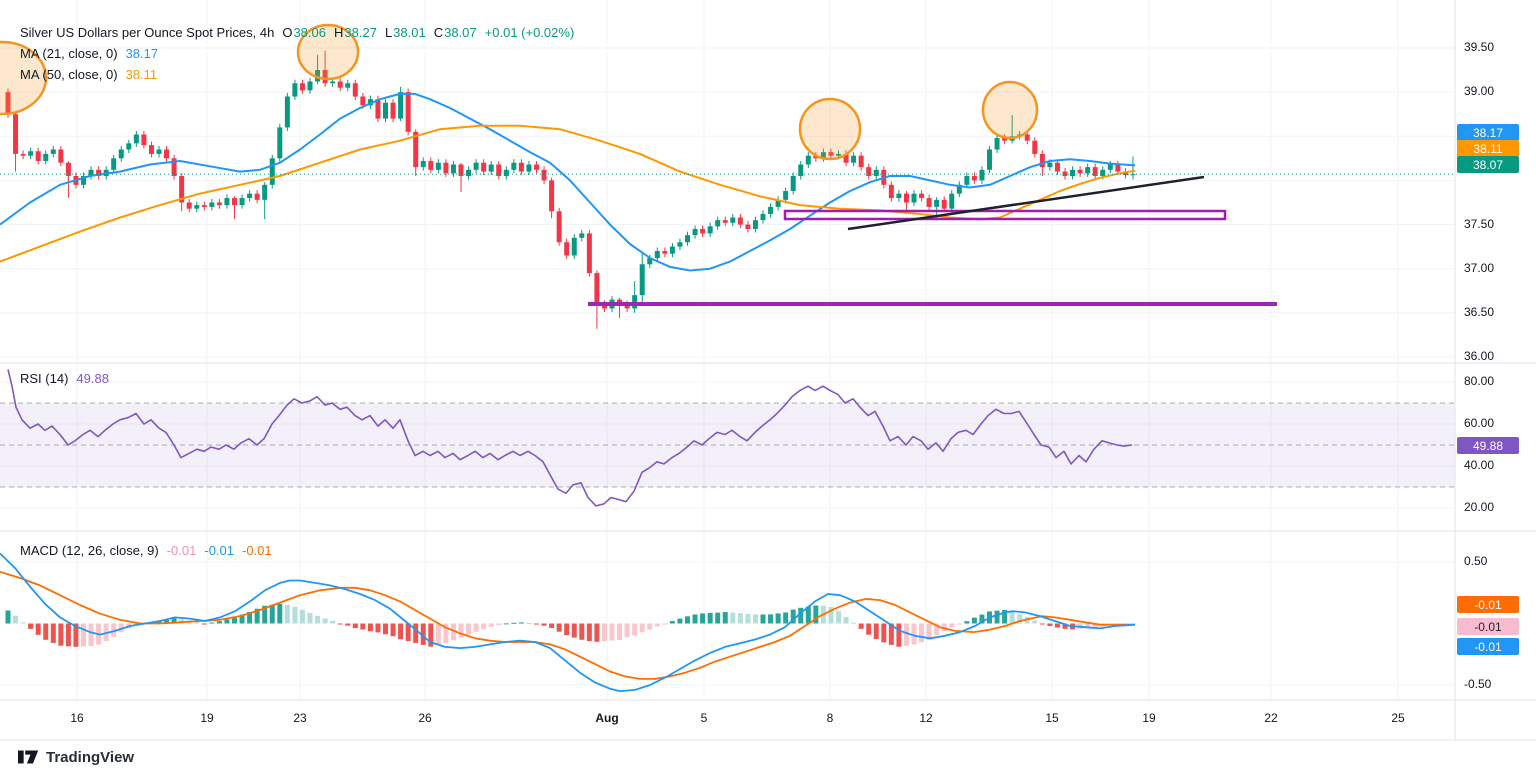  Describe the element at coordinates (76, 757) in the screenshot. I see `tradingview-watermark: TradingView` at that location.